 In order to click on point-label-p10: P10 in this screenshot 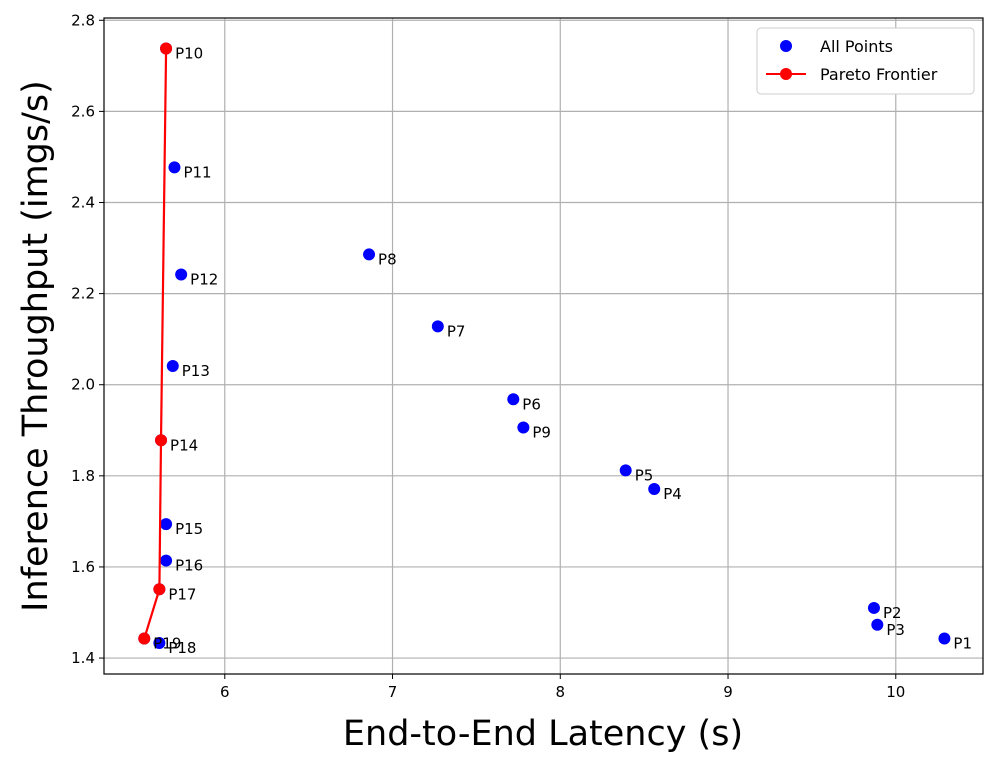, I will do `click(189, 54)`.